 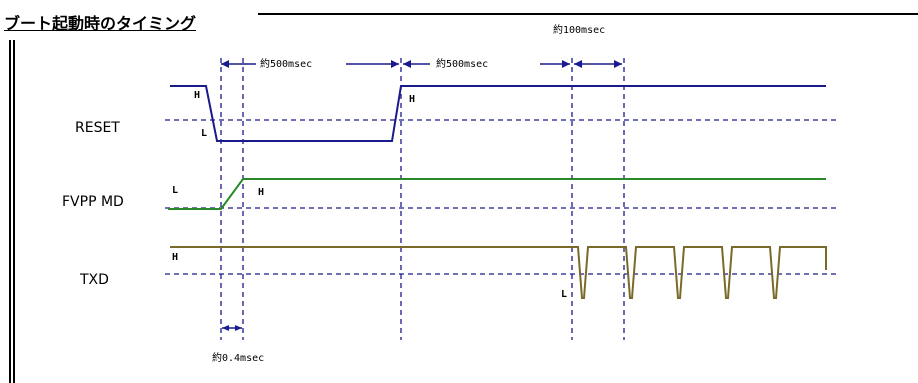 I want to click on fvpp-waveform, so click(x=497, y=194).